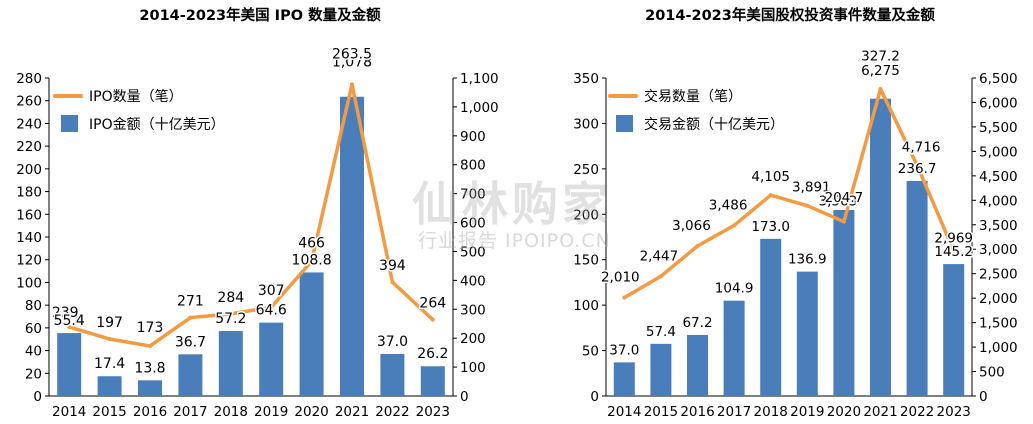  What do you see at coordinates (432, 354) in the screenshot?
I see `bar-value-label: 26.2` at bounding box center [432, 354].